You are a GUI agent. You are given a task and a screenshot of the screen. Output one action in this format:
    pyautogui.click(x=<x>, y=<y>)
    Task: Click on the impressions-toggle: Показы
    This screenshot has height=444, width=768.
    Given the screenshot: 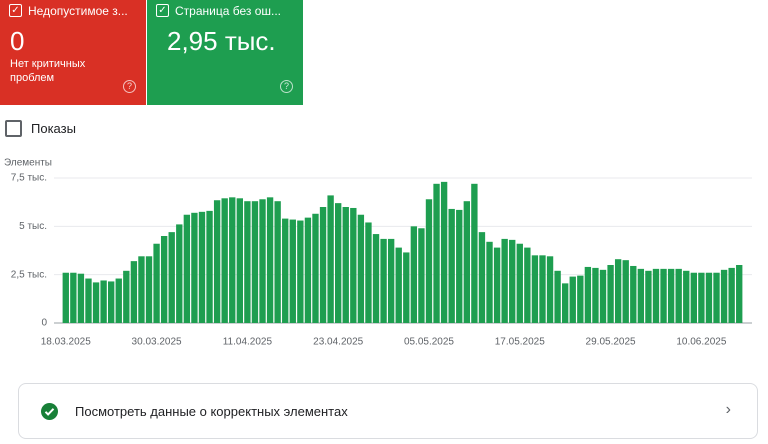 What is the action you would take?
    pyautogui.click(x=40, y=128)
    